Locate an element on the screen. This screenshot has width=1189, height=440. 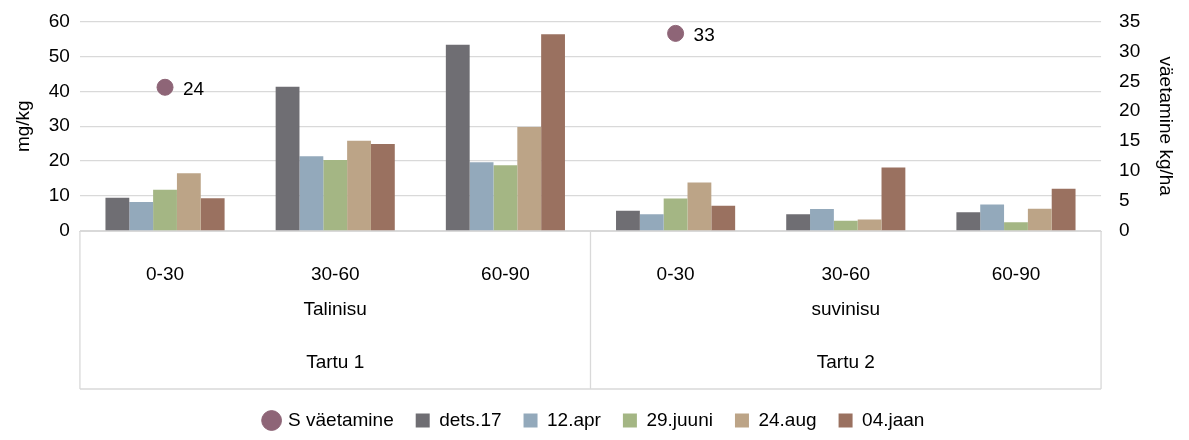
text: Tartu 2 is located at coordinates (845, 361).